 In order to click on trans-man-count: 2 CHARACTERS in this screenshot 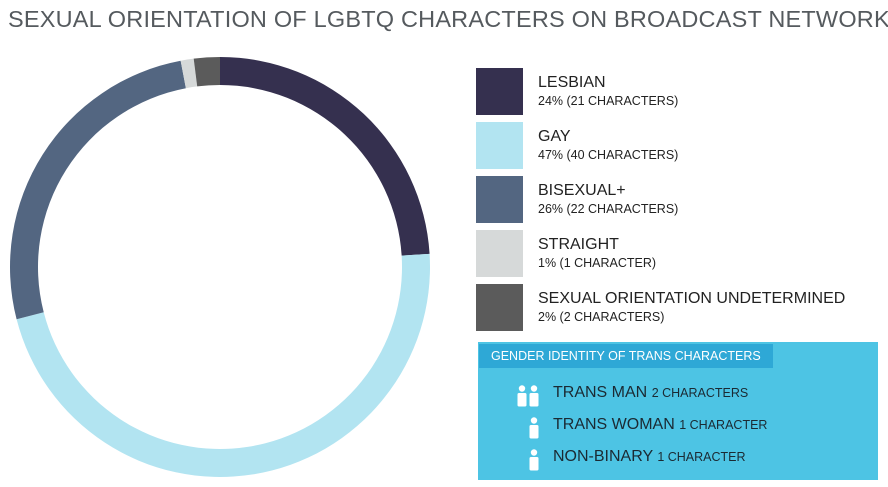, I will do `click(700, 393)`.